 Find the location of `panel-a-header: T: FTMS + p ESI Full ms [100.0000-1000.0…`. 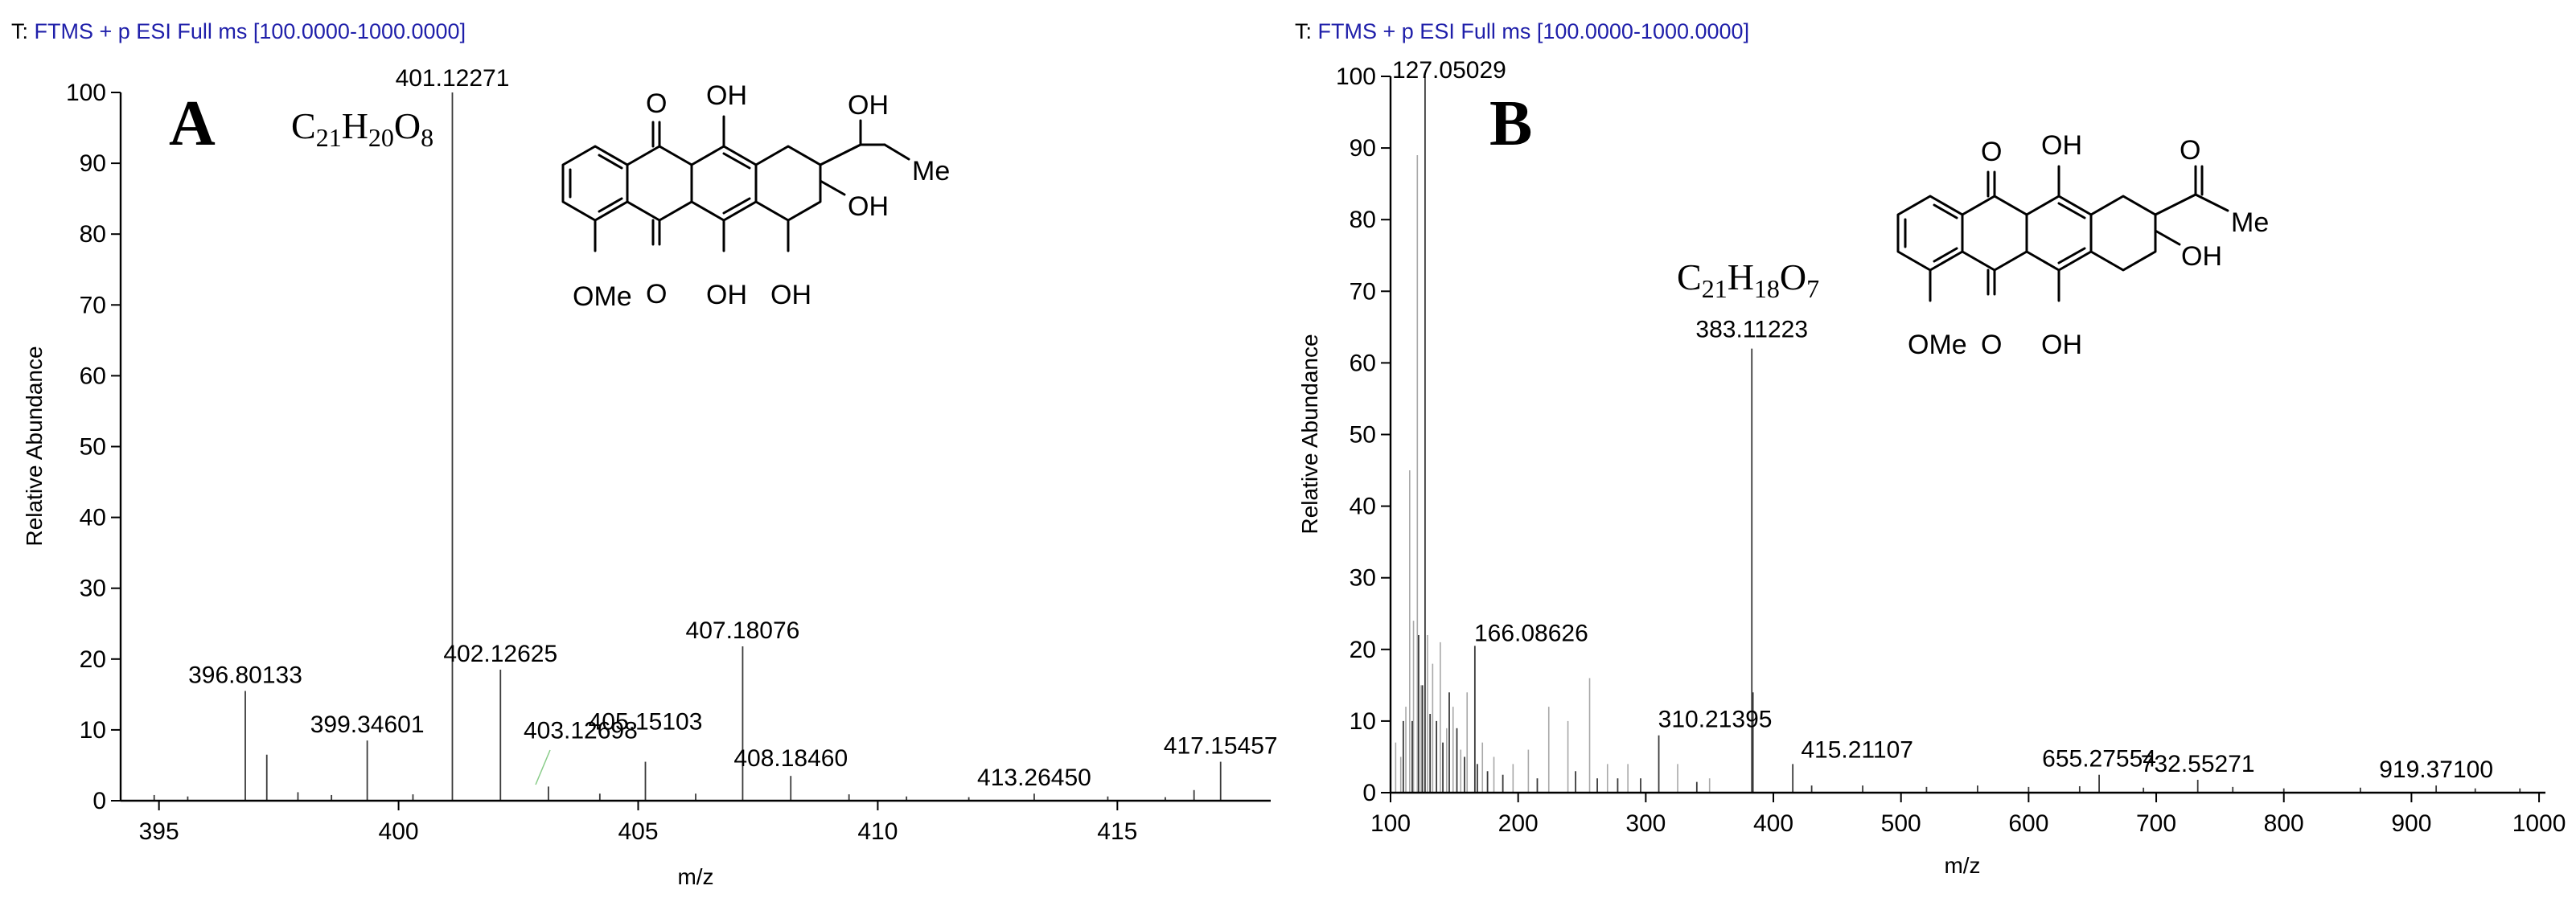

panel-a-header: T: FTMS + p ESI Full ms [100.0000-1000.0… is located at coordinates (238, 31).